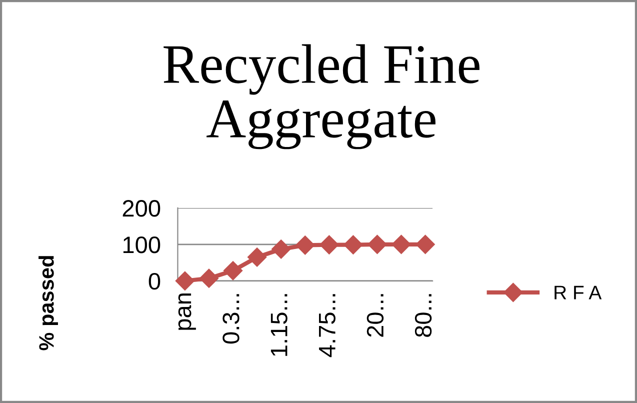  What do you see at coordinates (141, 208) in the screenshot?
I see `y-tick-label: 200` at bounding box center [141, 208].